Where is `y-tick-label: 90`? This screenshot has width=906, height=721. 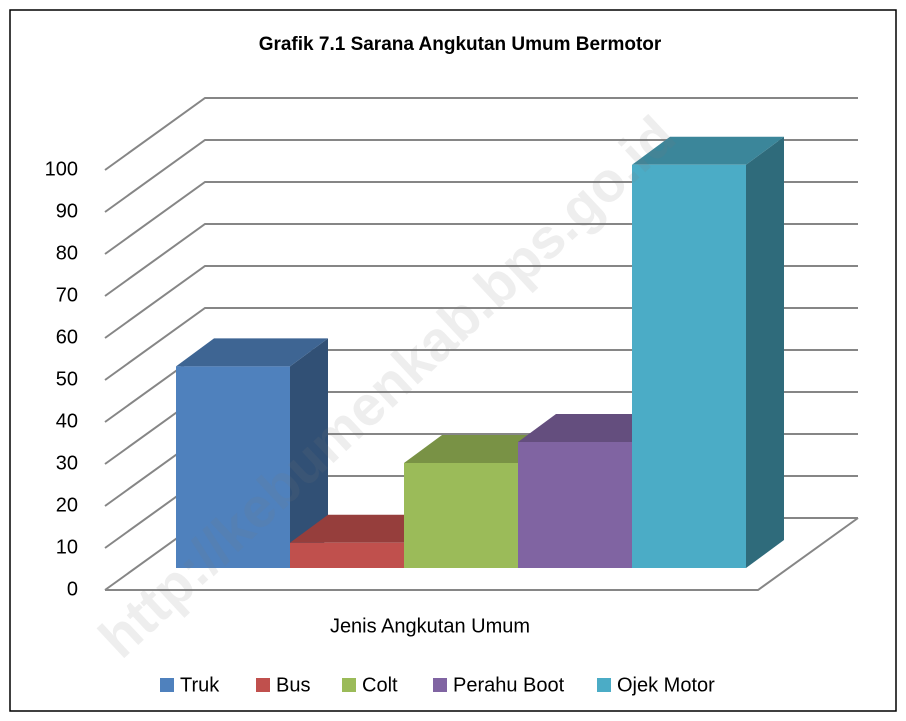
y-tick-label: 90 is located at coordinates (67, 211).